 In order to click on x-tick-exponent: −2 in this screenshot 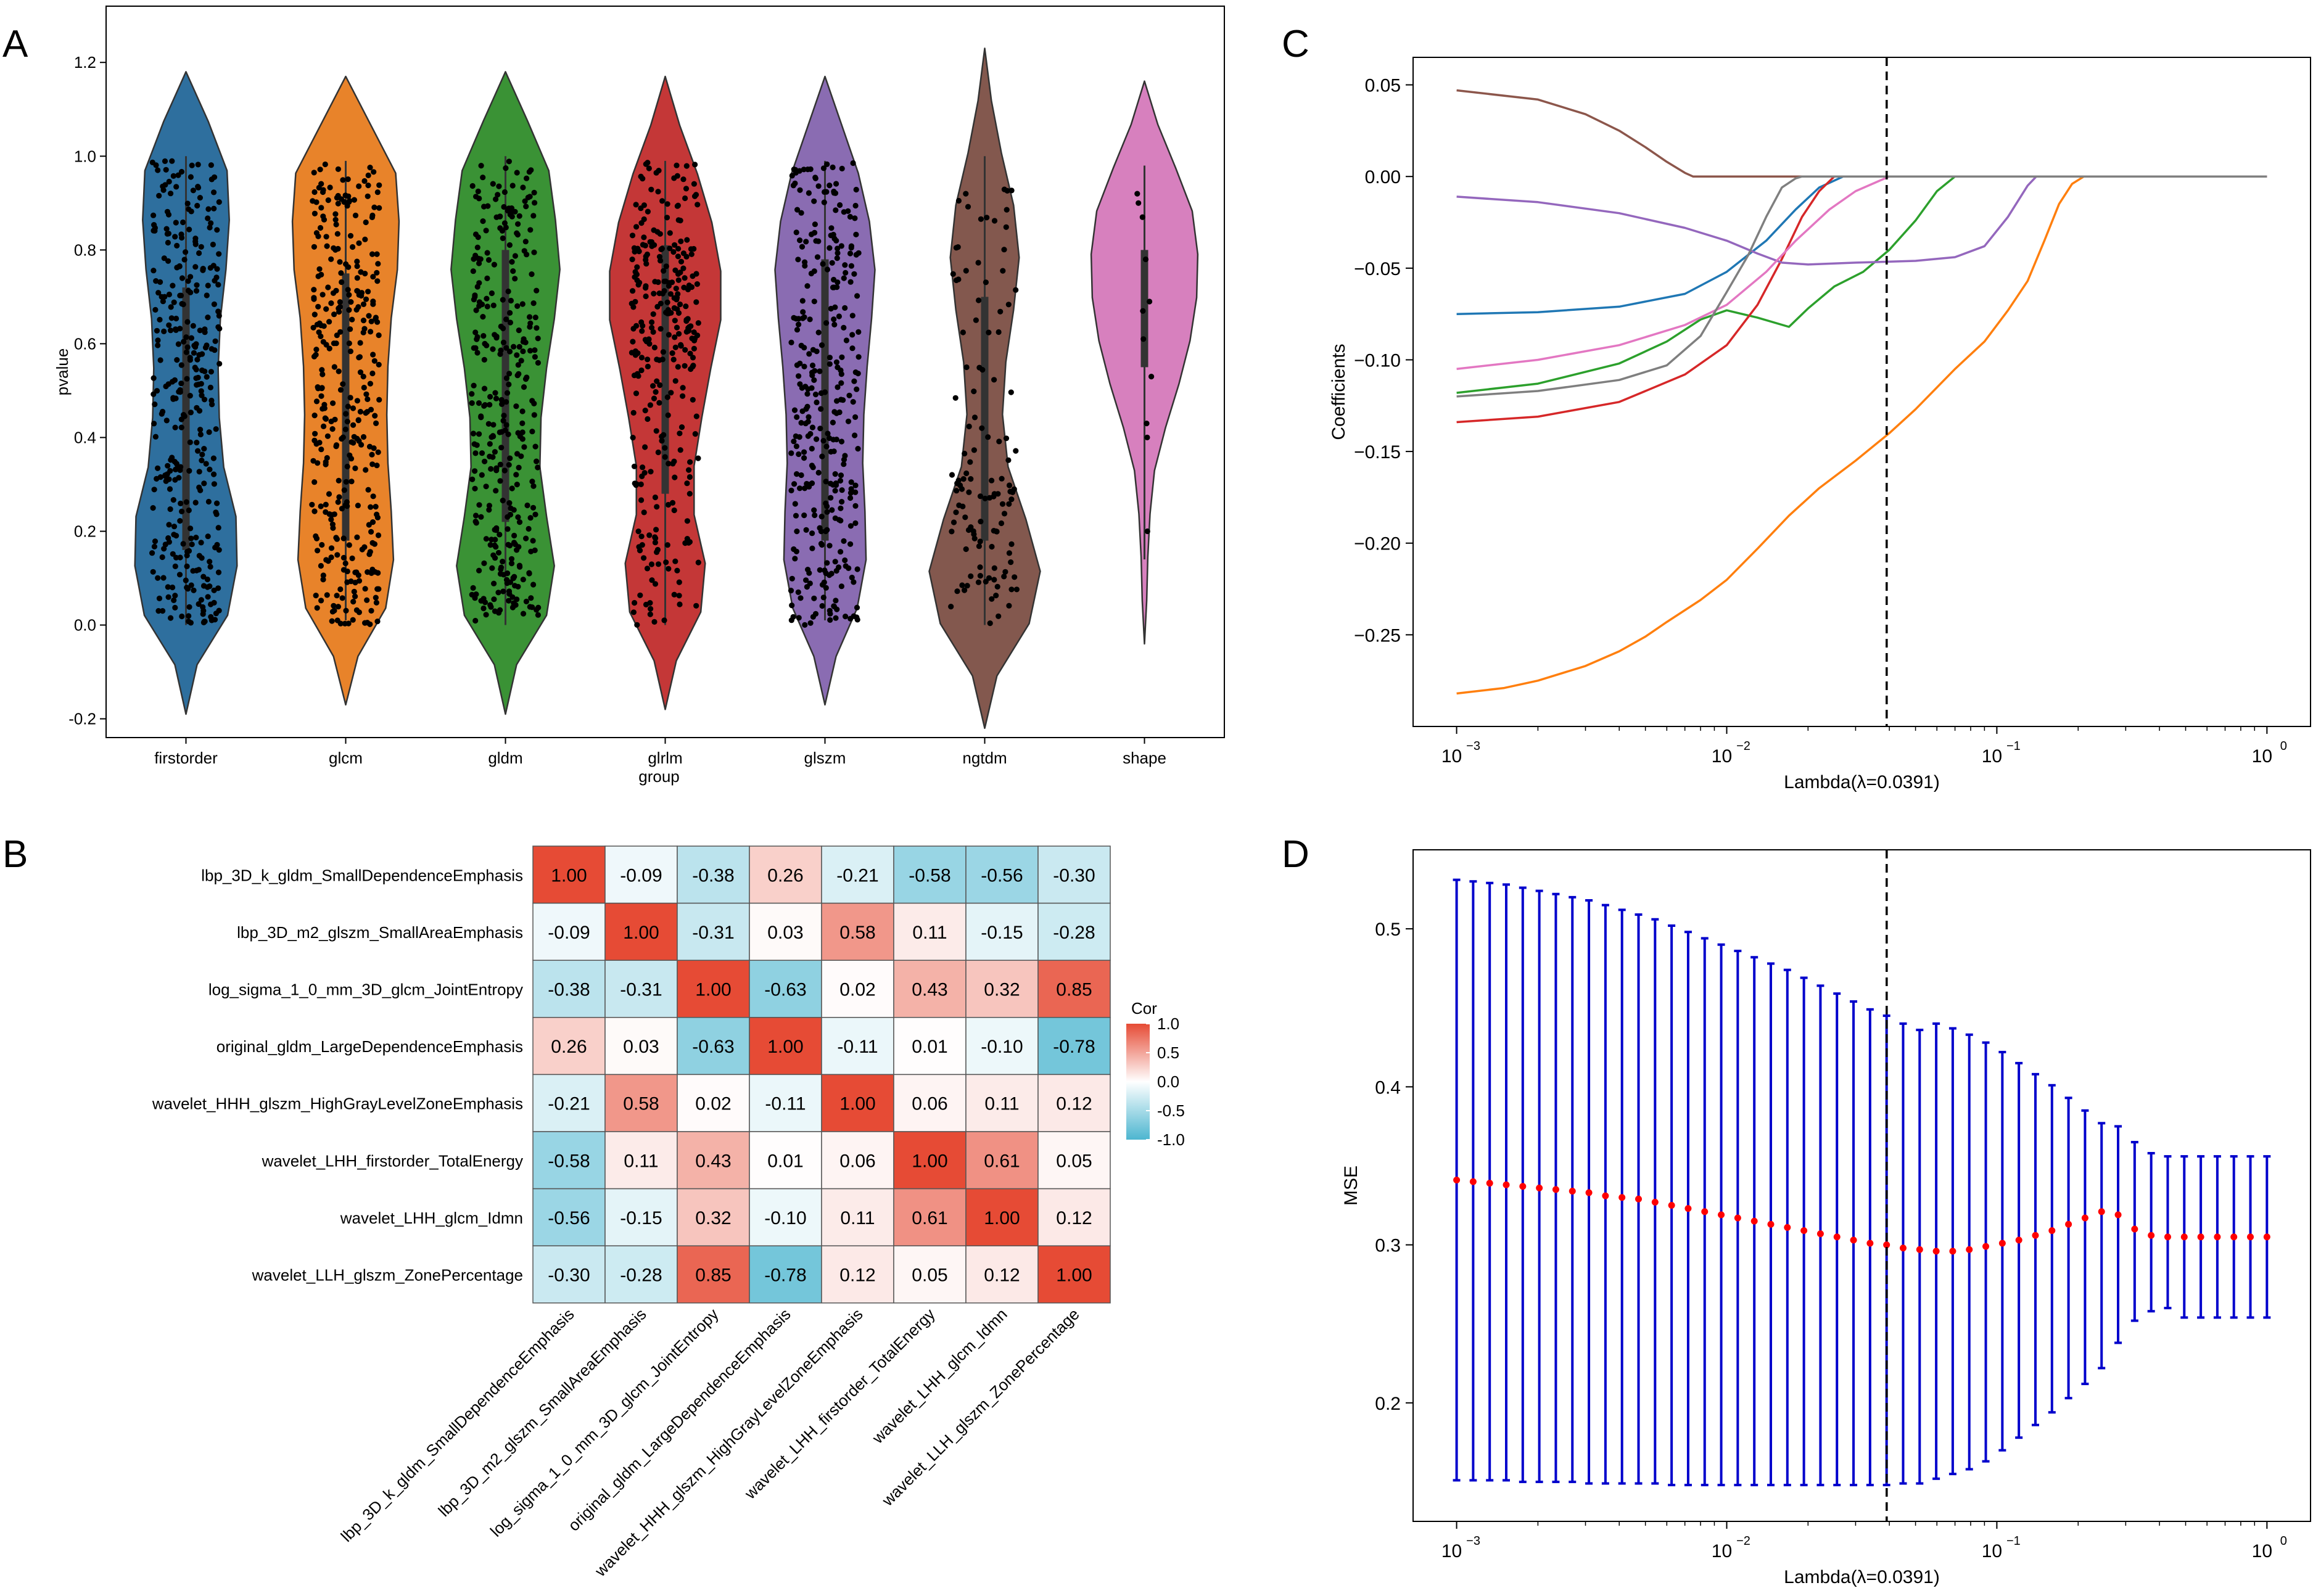, I will do `click(1743, 746)`.